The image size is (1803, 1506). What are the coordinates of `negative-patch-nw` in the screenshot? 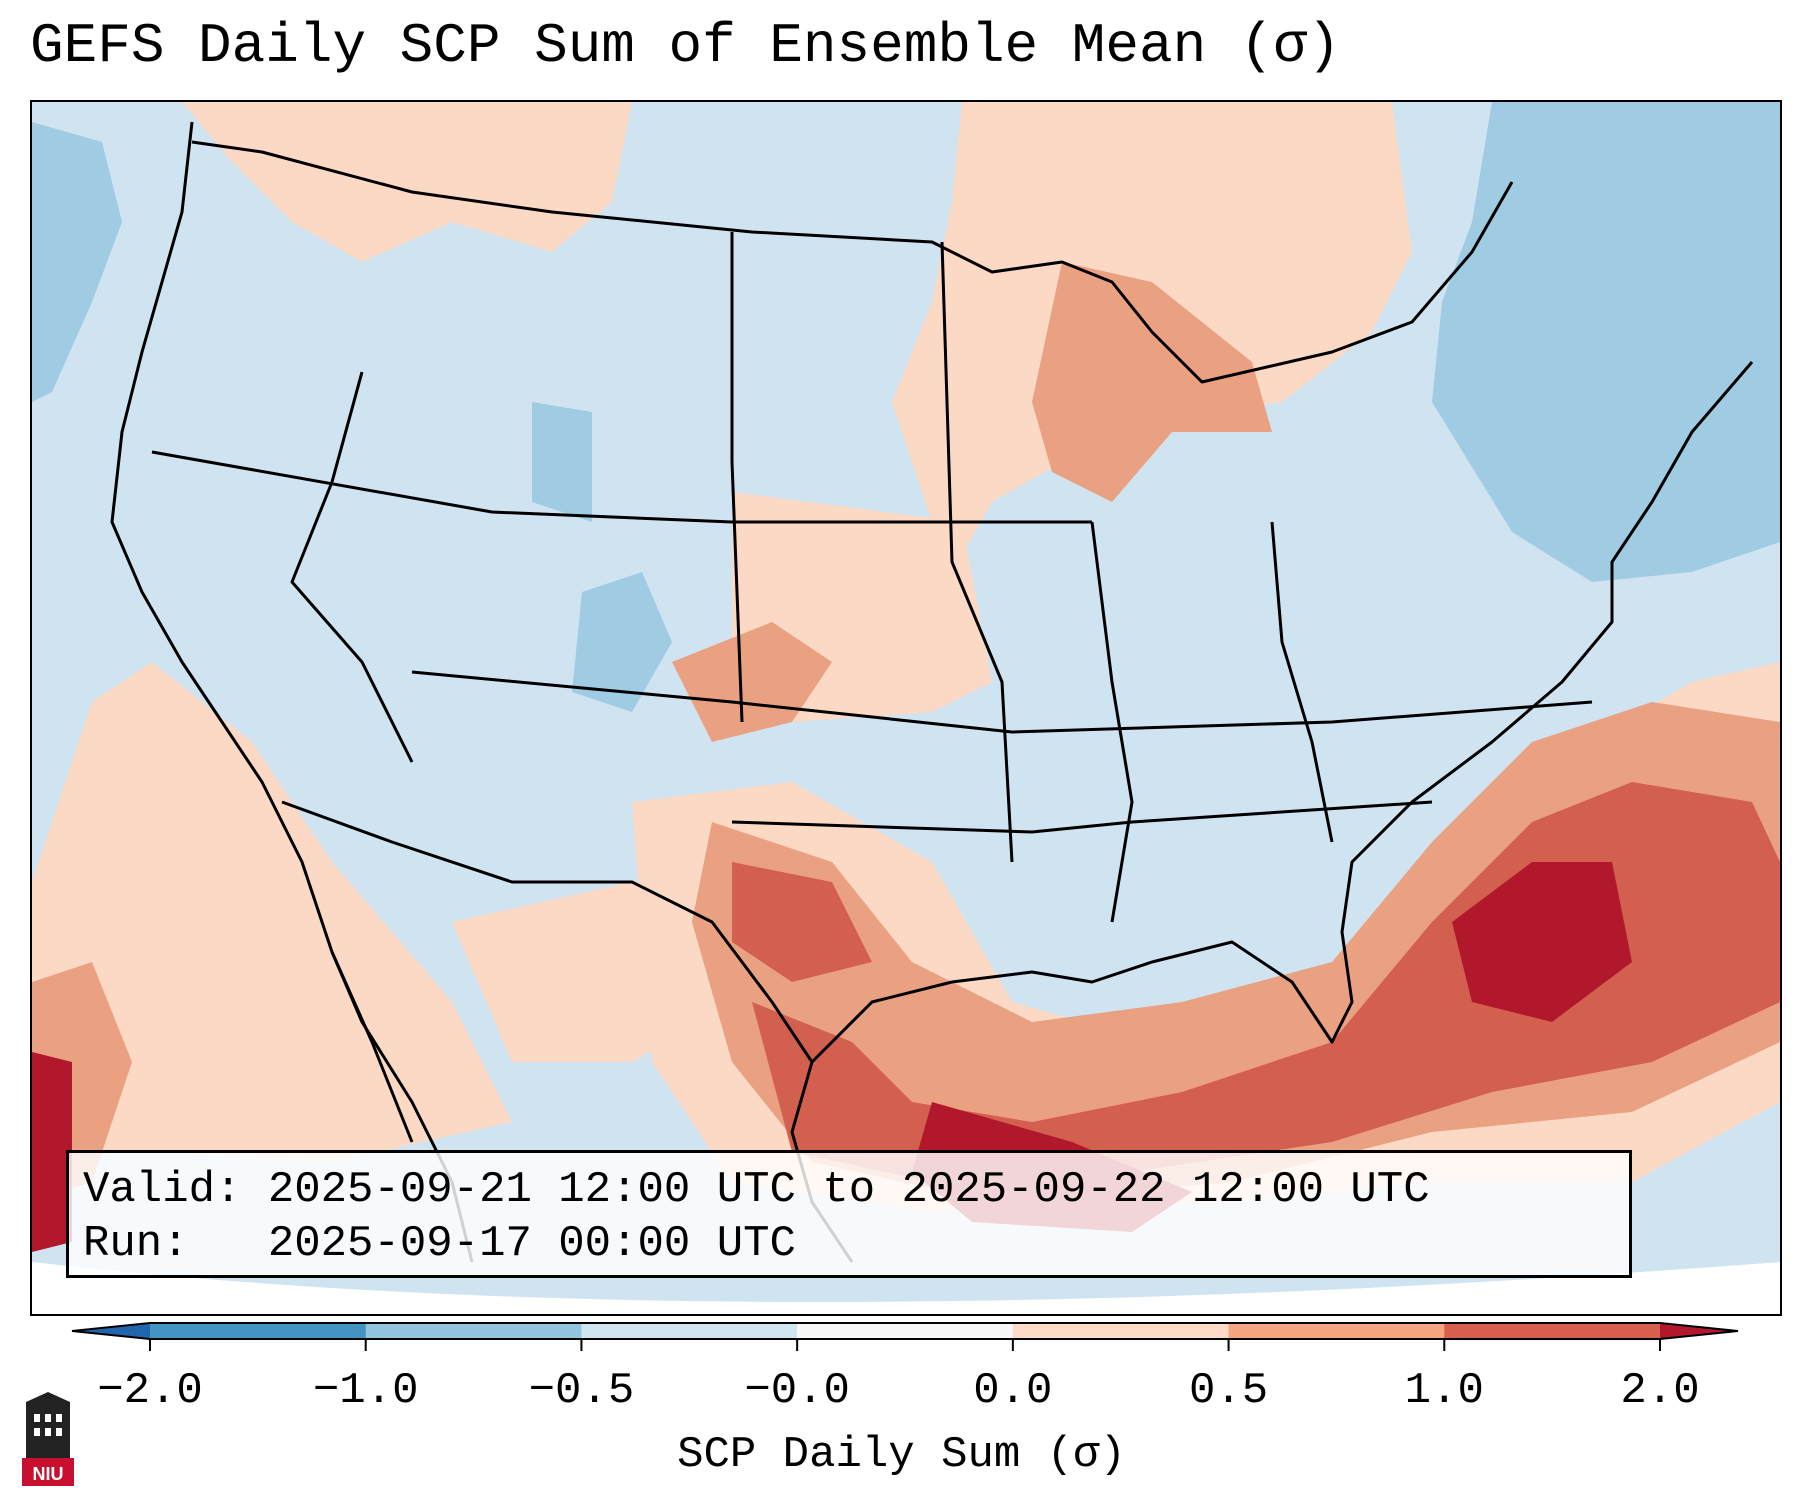 It's located at (77, 262).